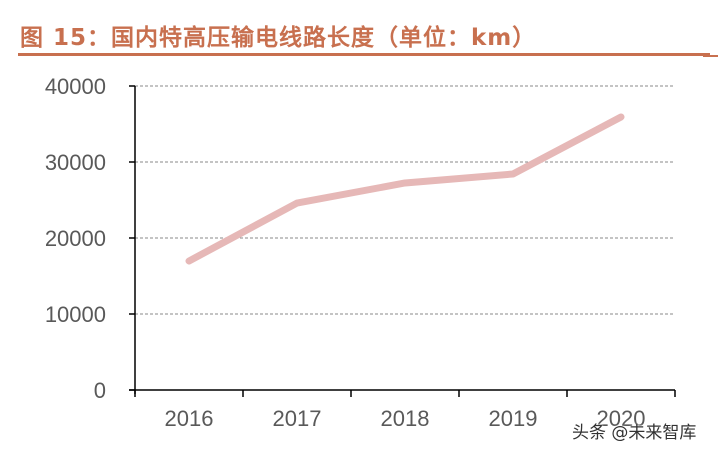 This screenshot has width=721, height=451. What do you see at coordinates (710, 56) in the screenshot?
I see `title-underline-end` at bounding box center [710, 56].